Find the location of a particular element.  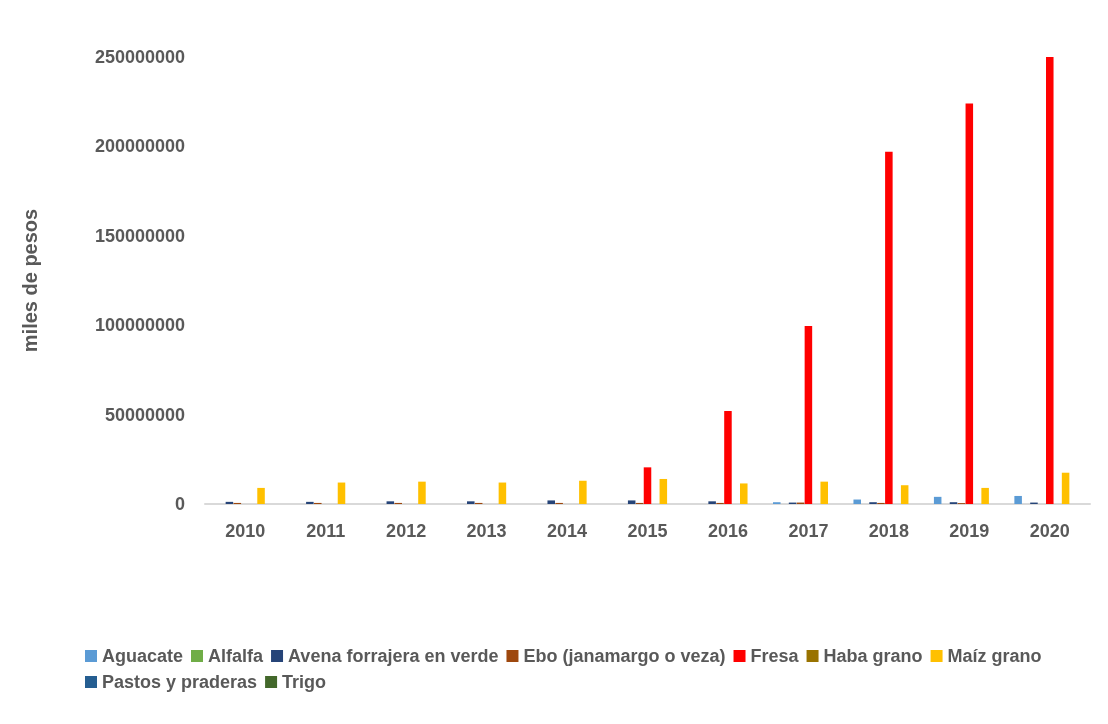

legend-label: Ebo (janamargo o veza) is located at coordinates (624, 656).